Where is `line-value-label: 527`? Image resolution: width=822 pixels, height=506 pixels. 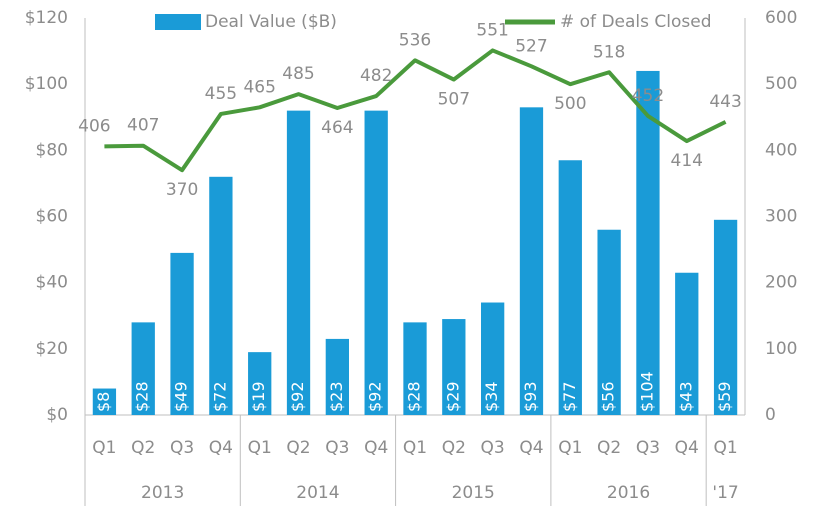 line-value-label: 527 is located at coordinates (531, 46).